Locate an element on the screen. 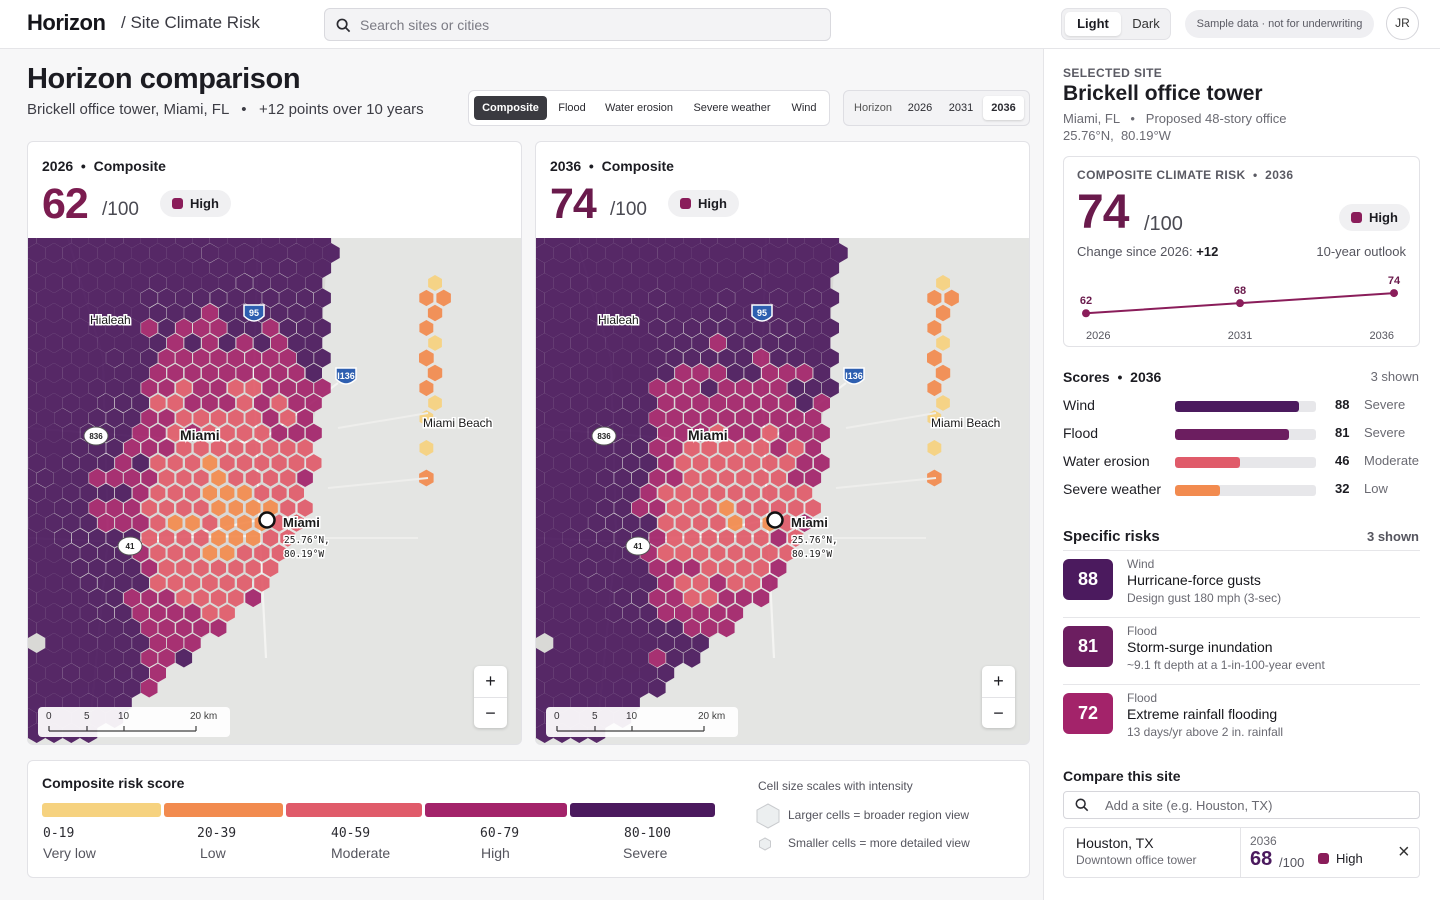 This screenshot has width=1440, height=900. remove-compare-button: × is located at coordinates (1404, 852).